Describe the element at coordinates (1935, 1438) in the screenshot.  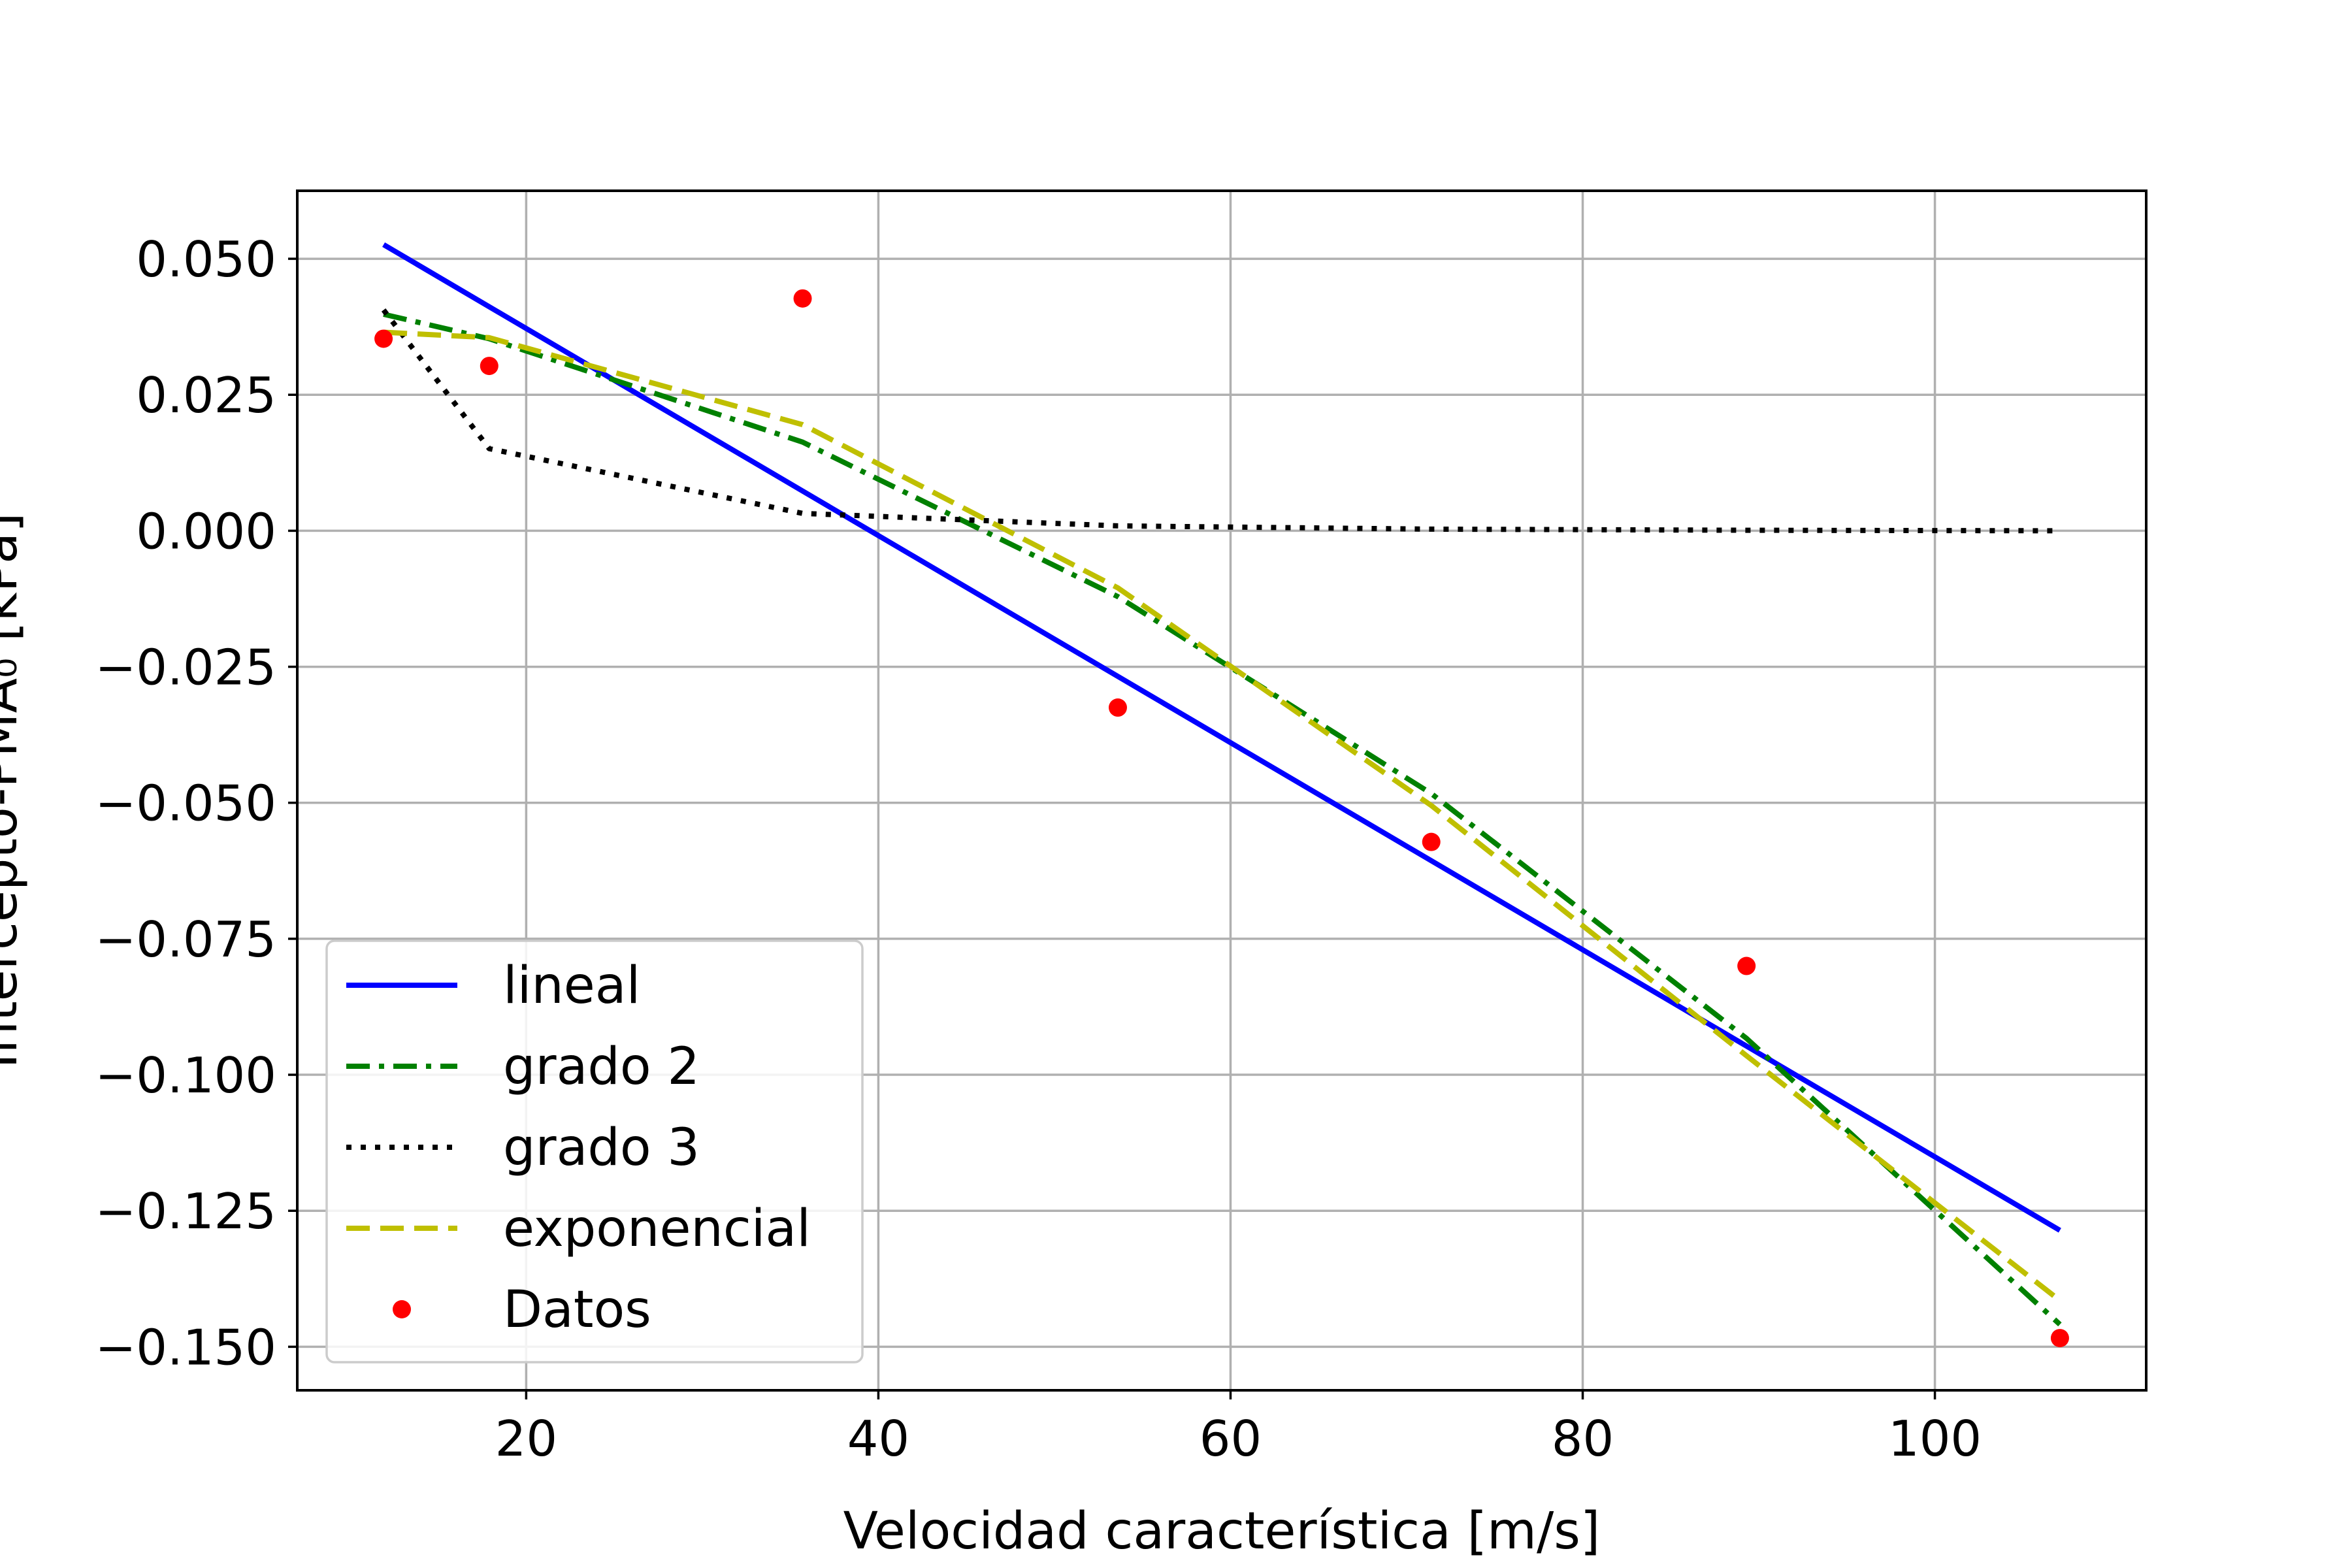
I see `x-tick-label: 100` at that location.